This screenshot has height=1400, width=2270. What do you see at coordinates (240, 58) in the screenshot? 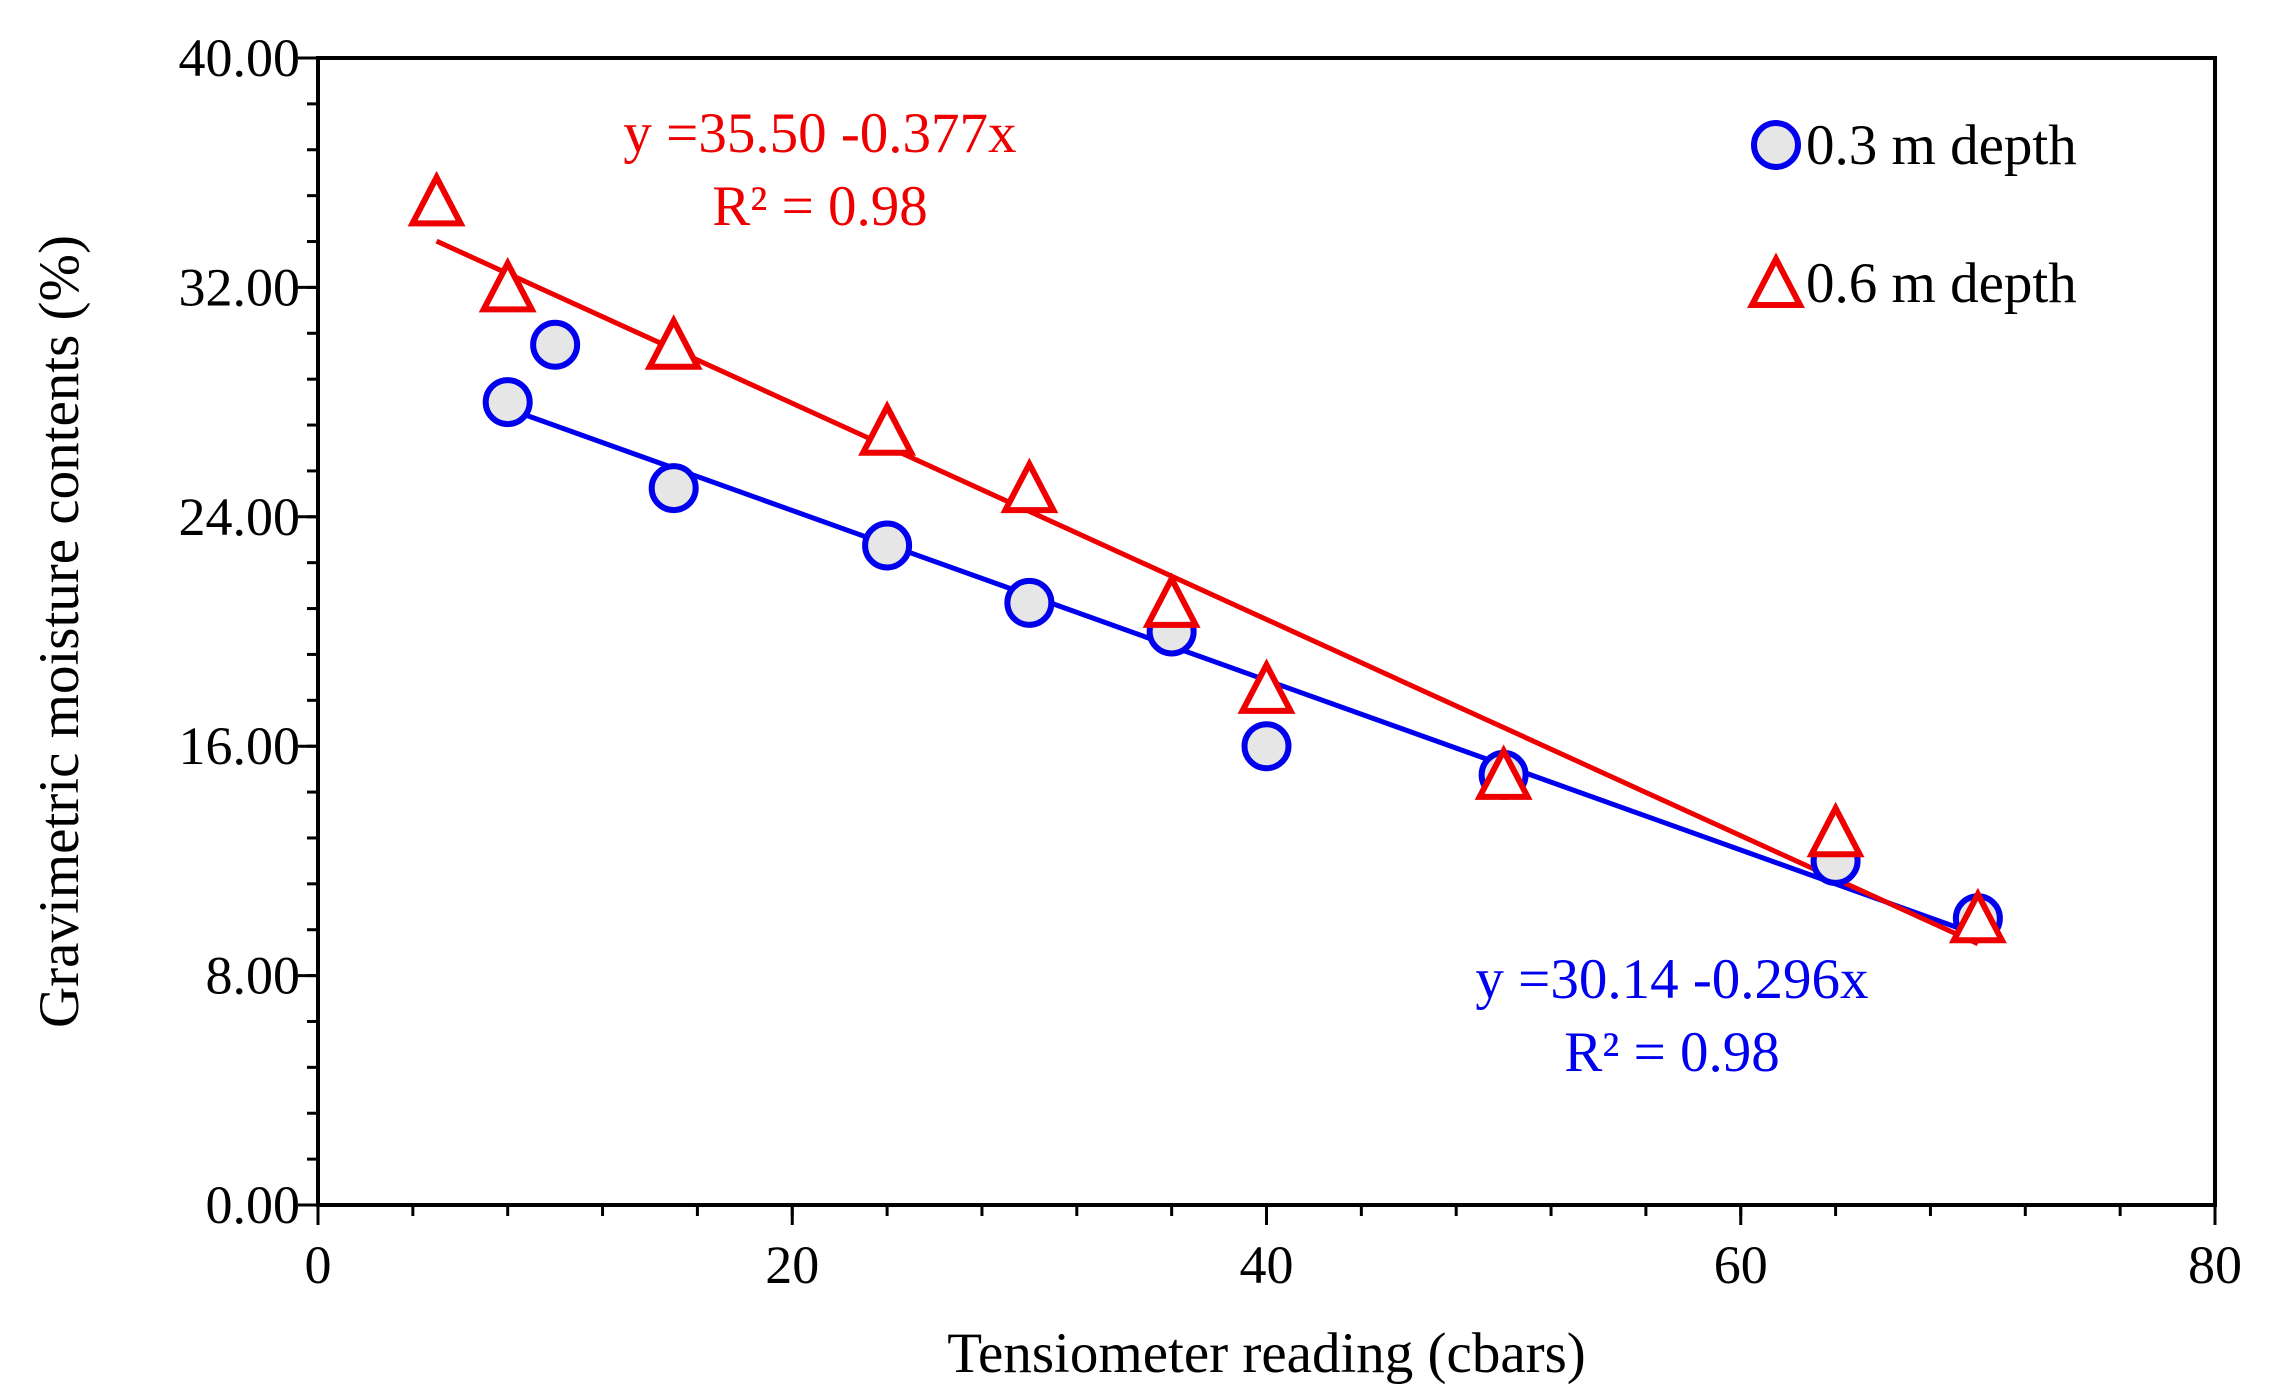
I see `y-tick-label: 40.00` at bounding box center [240, 58].